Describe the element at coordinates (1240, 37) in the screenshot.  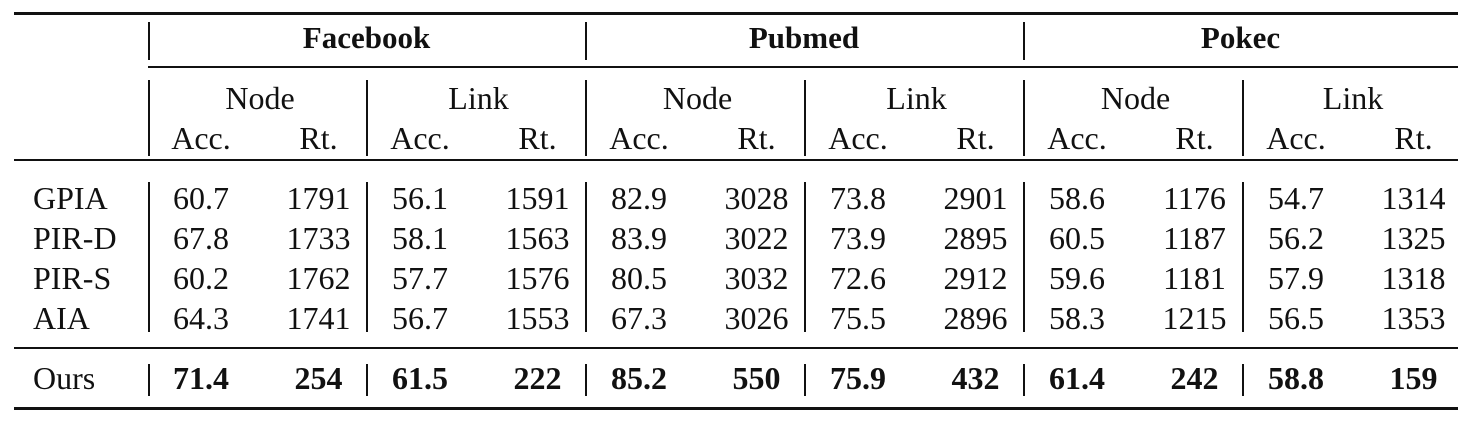
I see `dataset-header-pokec: Pokec` at that location.